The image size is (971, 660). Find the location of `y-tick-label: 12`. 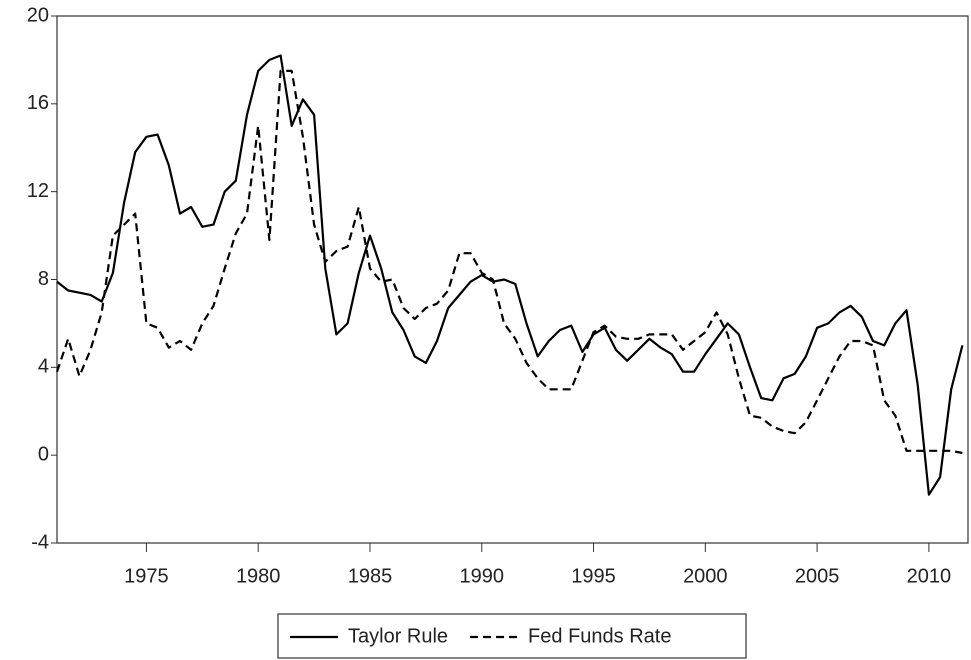

y-tick-label: 12 is located at coordinates (38, 191).